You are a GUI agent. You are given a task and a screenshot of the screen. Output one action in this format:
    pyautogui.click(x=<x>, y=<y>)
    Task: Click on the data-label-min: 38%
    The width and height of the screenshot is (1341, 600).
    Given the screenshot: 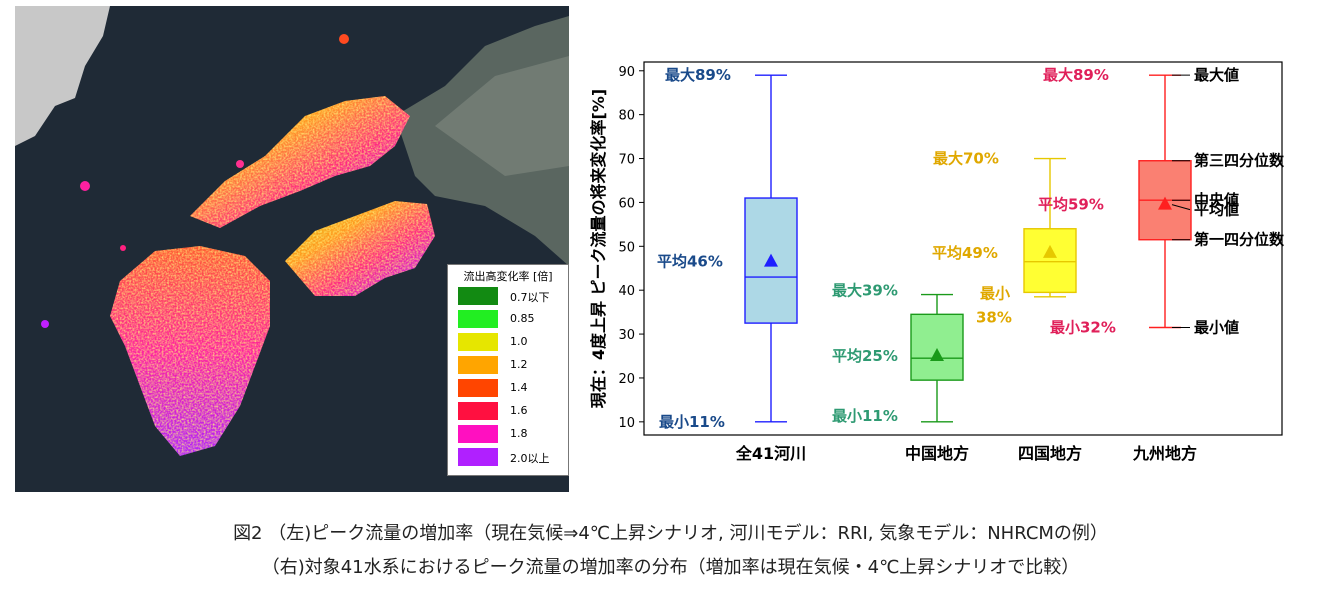 What is the action you would take?
    pyautogui.click(x=994, y=318)
    